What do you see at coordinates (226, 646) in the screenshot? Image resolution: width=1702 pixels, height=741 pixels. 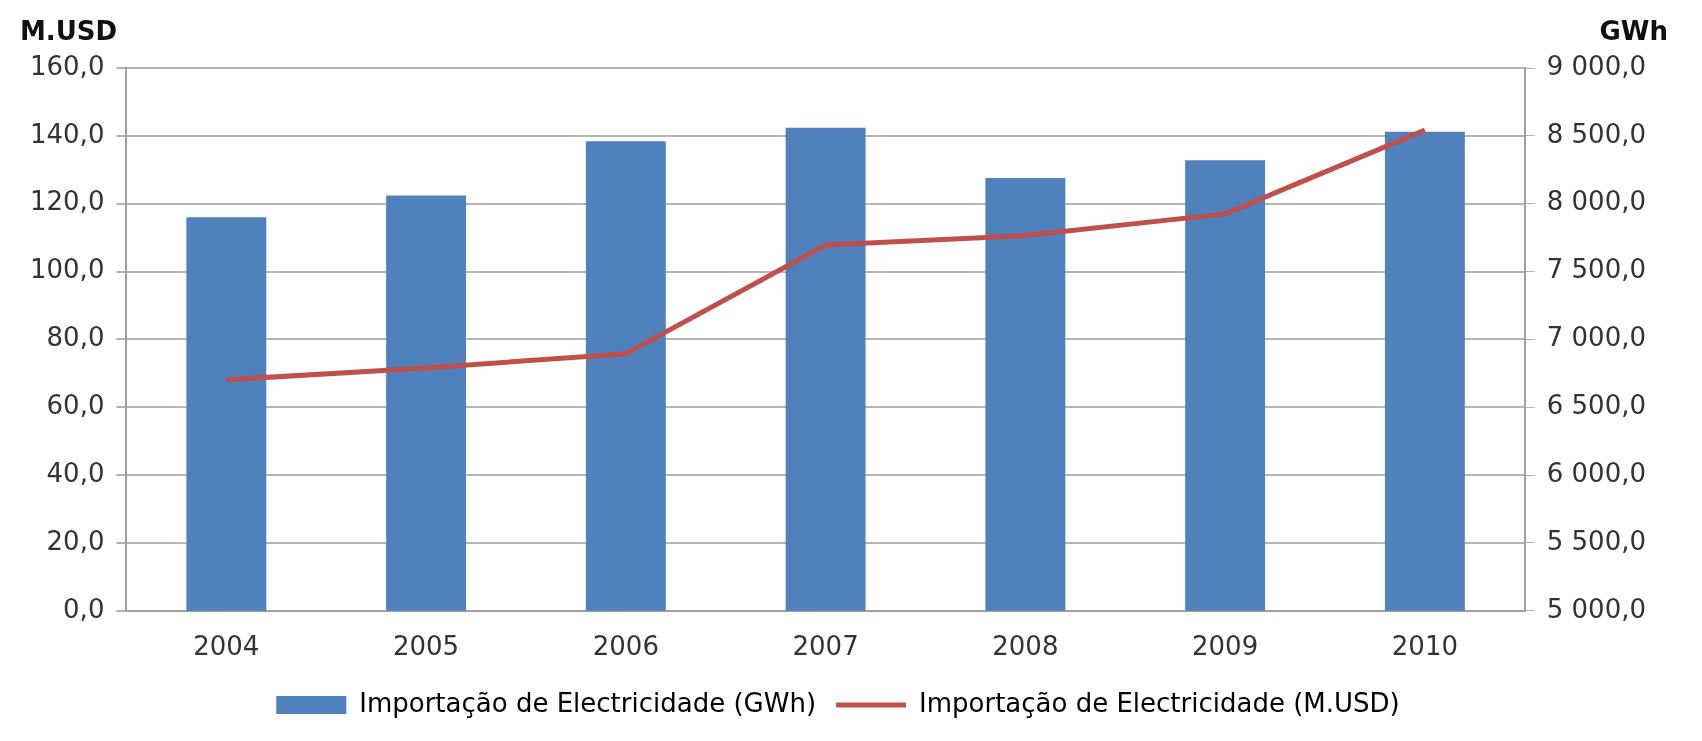 I see `x-tick-label: 2004` at bounding box center [226, 646].